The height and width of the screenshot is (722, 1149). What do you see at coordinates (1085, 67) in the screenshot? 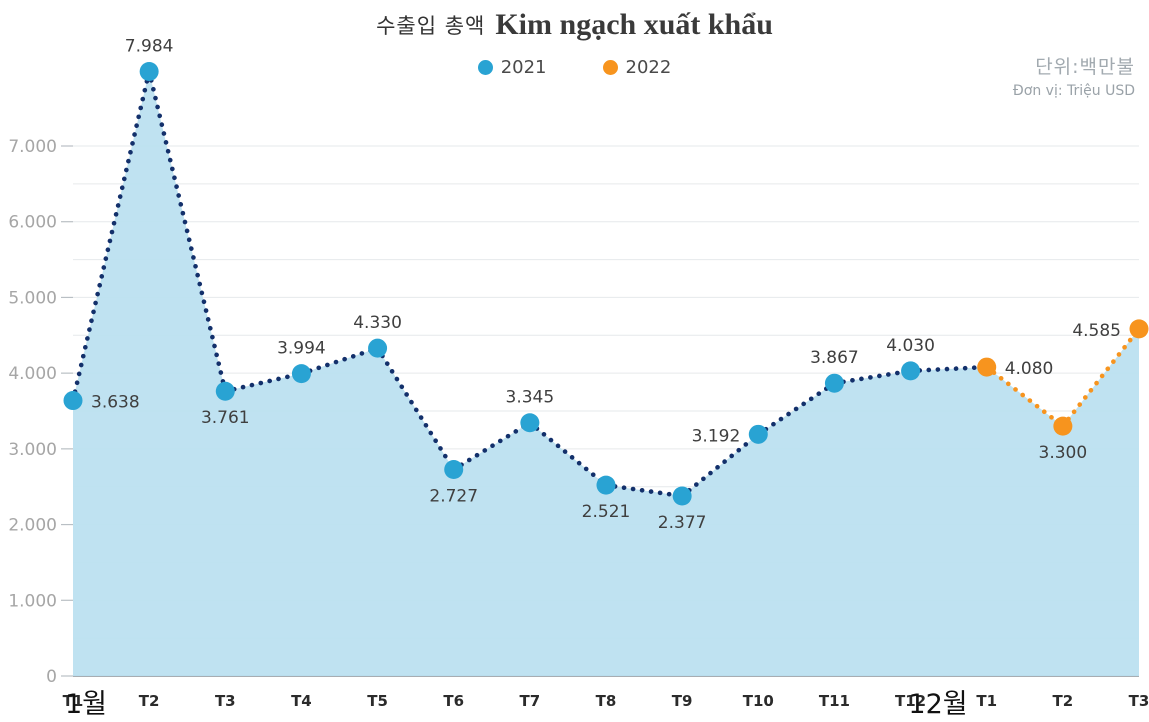
I see `unit-note-korean: 단위:백만불` at bounding box center [1085, 67].